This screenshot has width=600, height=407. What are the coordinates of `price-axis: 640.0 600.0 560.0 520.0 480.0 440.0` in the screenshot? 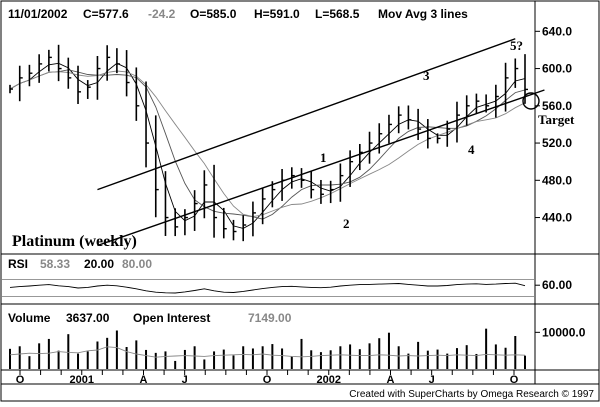 It's located at (553, 124).